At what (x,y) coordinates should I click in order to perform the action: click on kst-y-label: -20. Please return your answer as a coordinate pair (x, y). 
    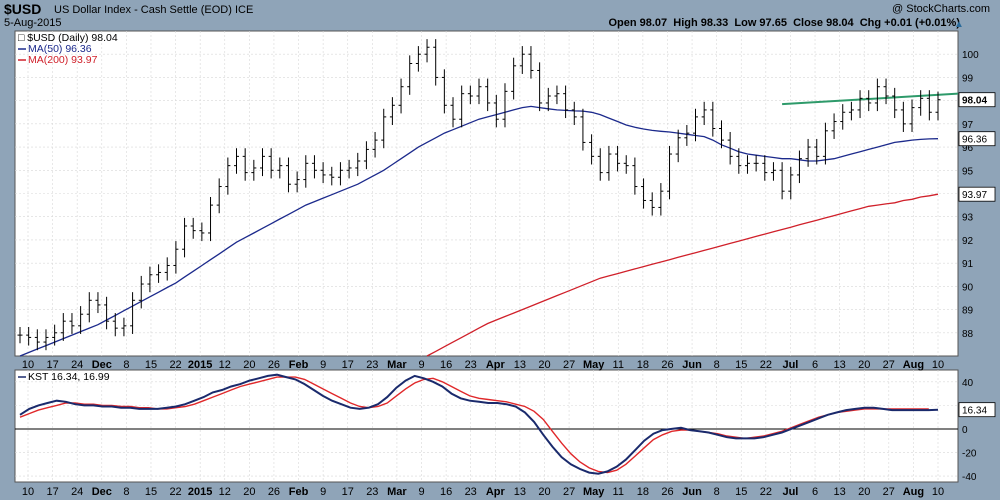
    Looking at the image, I should click on (969, 454).